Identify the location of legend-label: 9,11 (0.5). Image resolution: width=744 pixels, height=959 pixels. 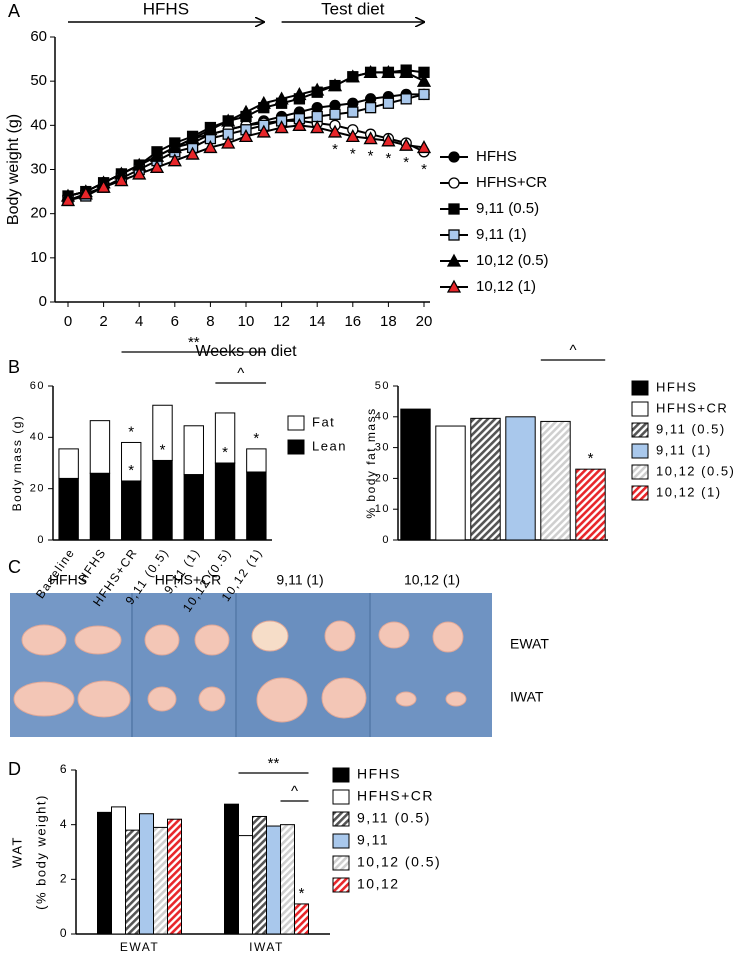
(394, 818).